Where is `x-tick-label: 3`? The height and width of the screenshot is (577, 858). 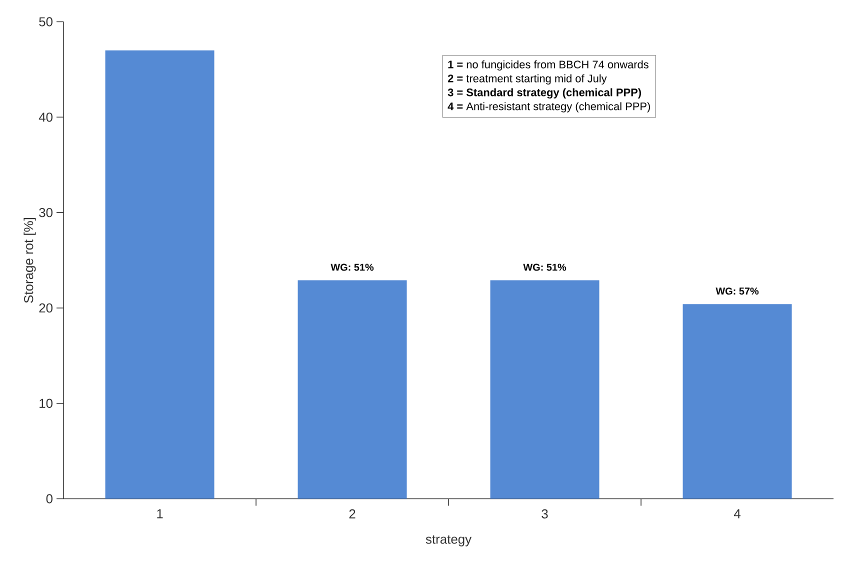
x-tick-label: 3 is located at coordinates (545, 513).